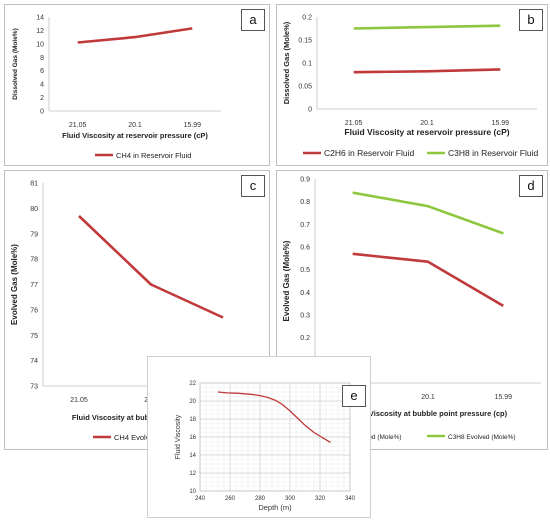  Describe the element at coordinates (305, 180) in the screenshot. I see `chart-d-ytick: 0.9` at that location.